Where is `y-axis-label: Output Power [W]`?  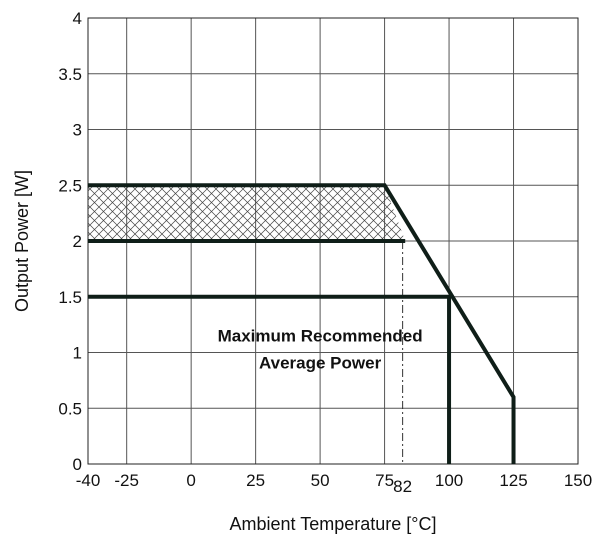
y-axis-label: Output Power [W] is located at coordinates (22, 241).